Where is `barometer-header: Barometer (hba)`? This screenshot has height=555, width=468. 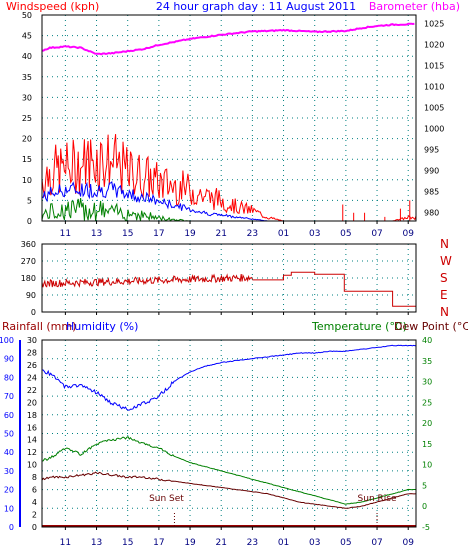
barometer-header: Barometer (hba) is located at coordinates (414, 6).